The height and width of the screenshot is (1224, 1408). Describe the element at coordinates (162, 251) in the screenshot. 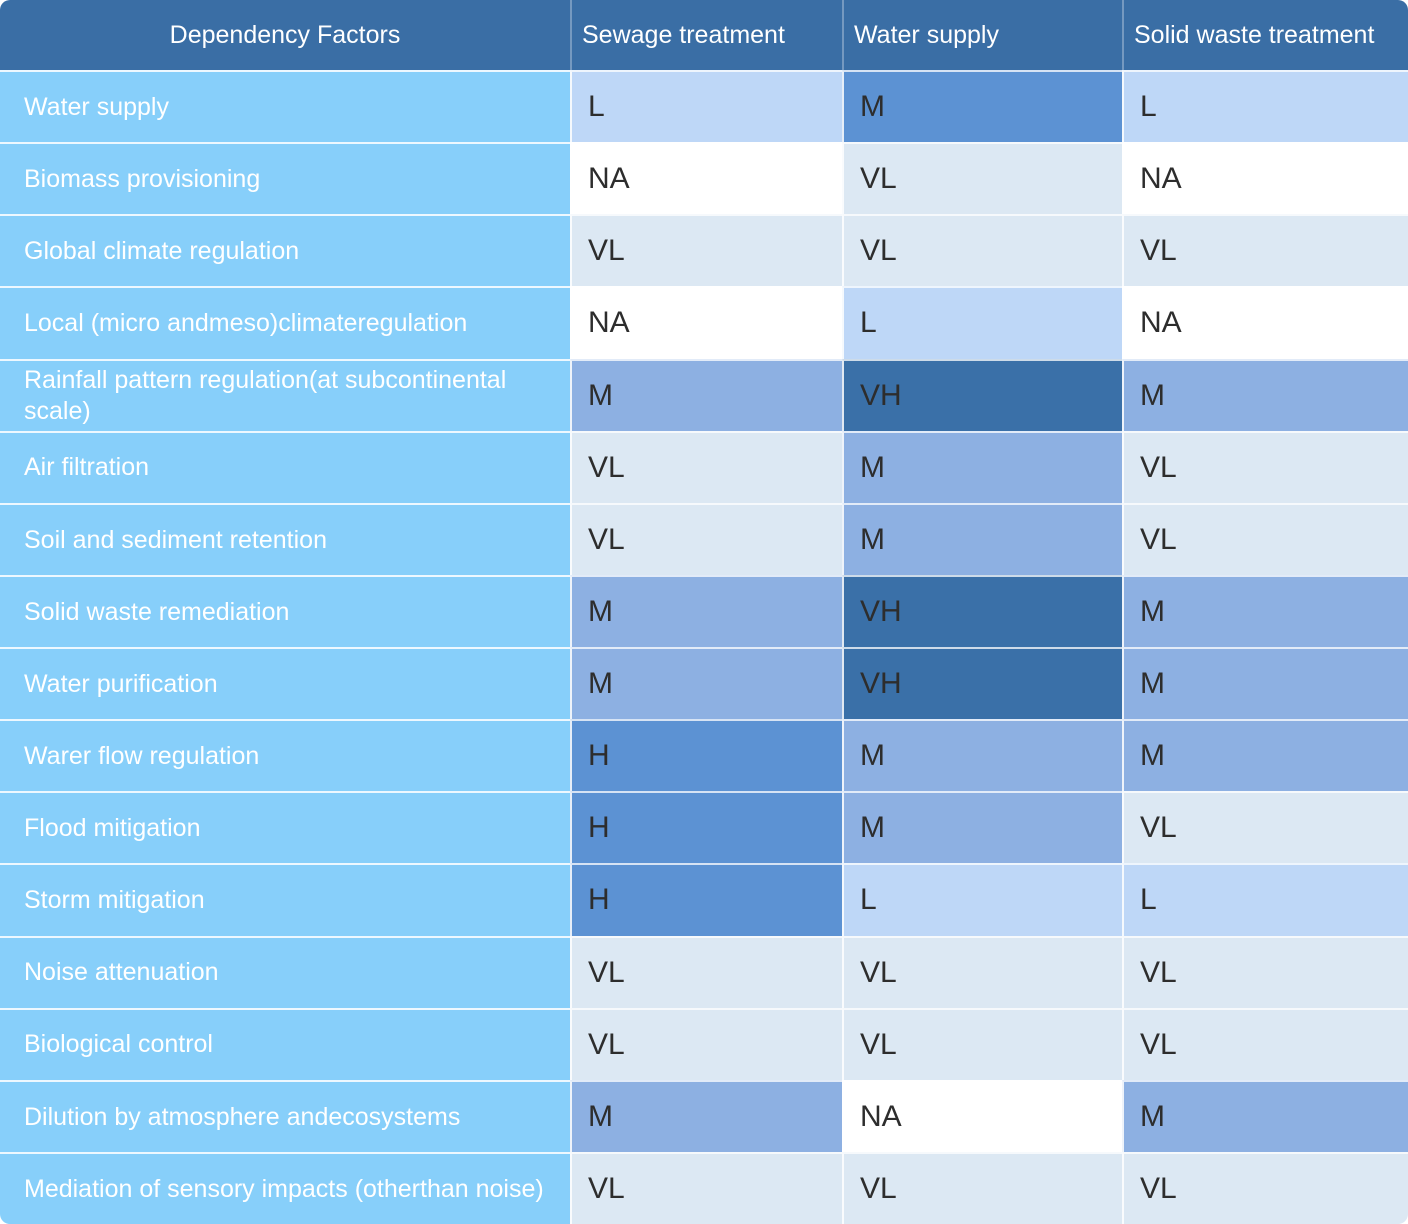

I see `factor-cell-row-3-label: Global climate regulation` at that location.